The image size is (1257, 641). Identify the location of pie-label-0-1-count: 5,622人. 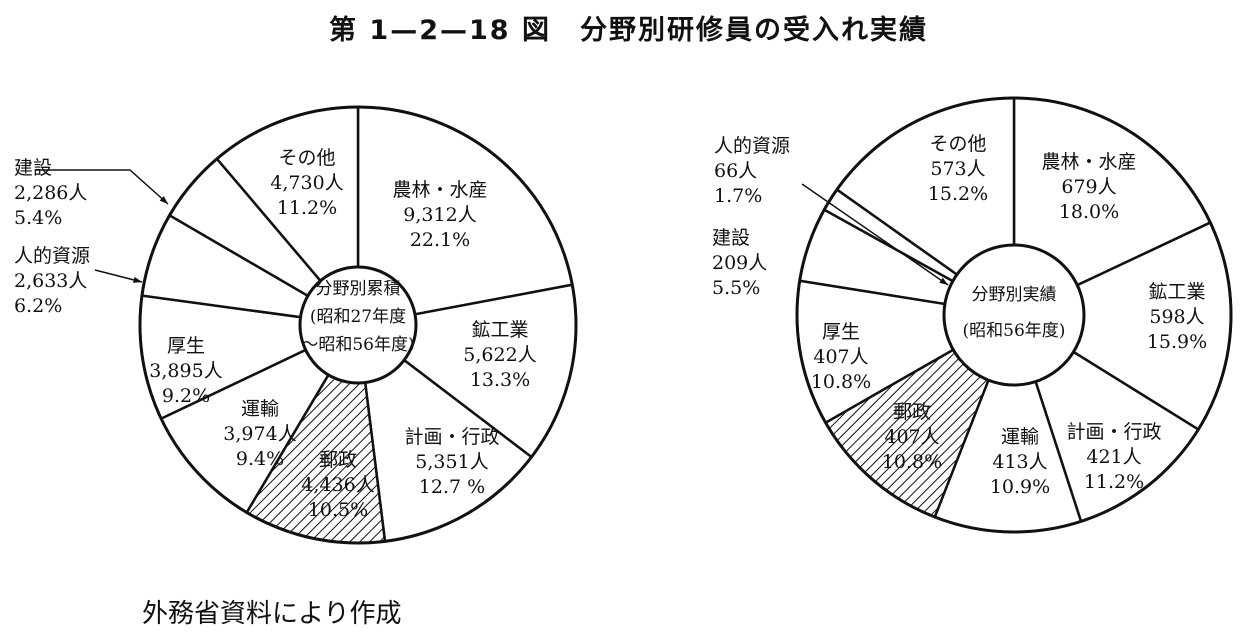
(499, 355).